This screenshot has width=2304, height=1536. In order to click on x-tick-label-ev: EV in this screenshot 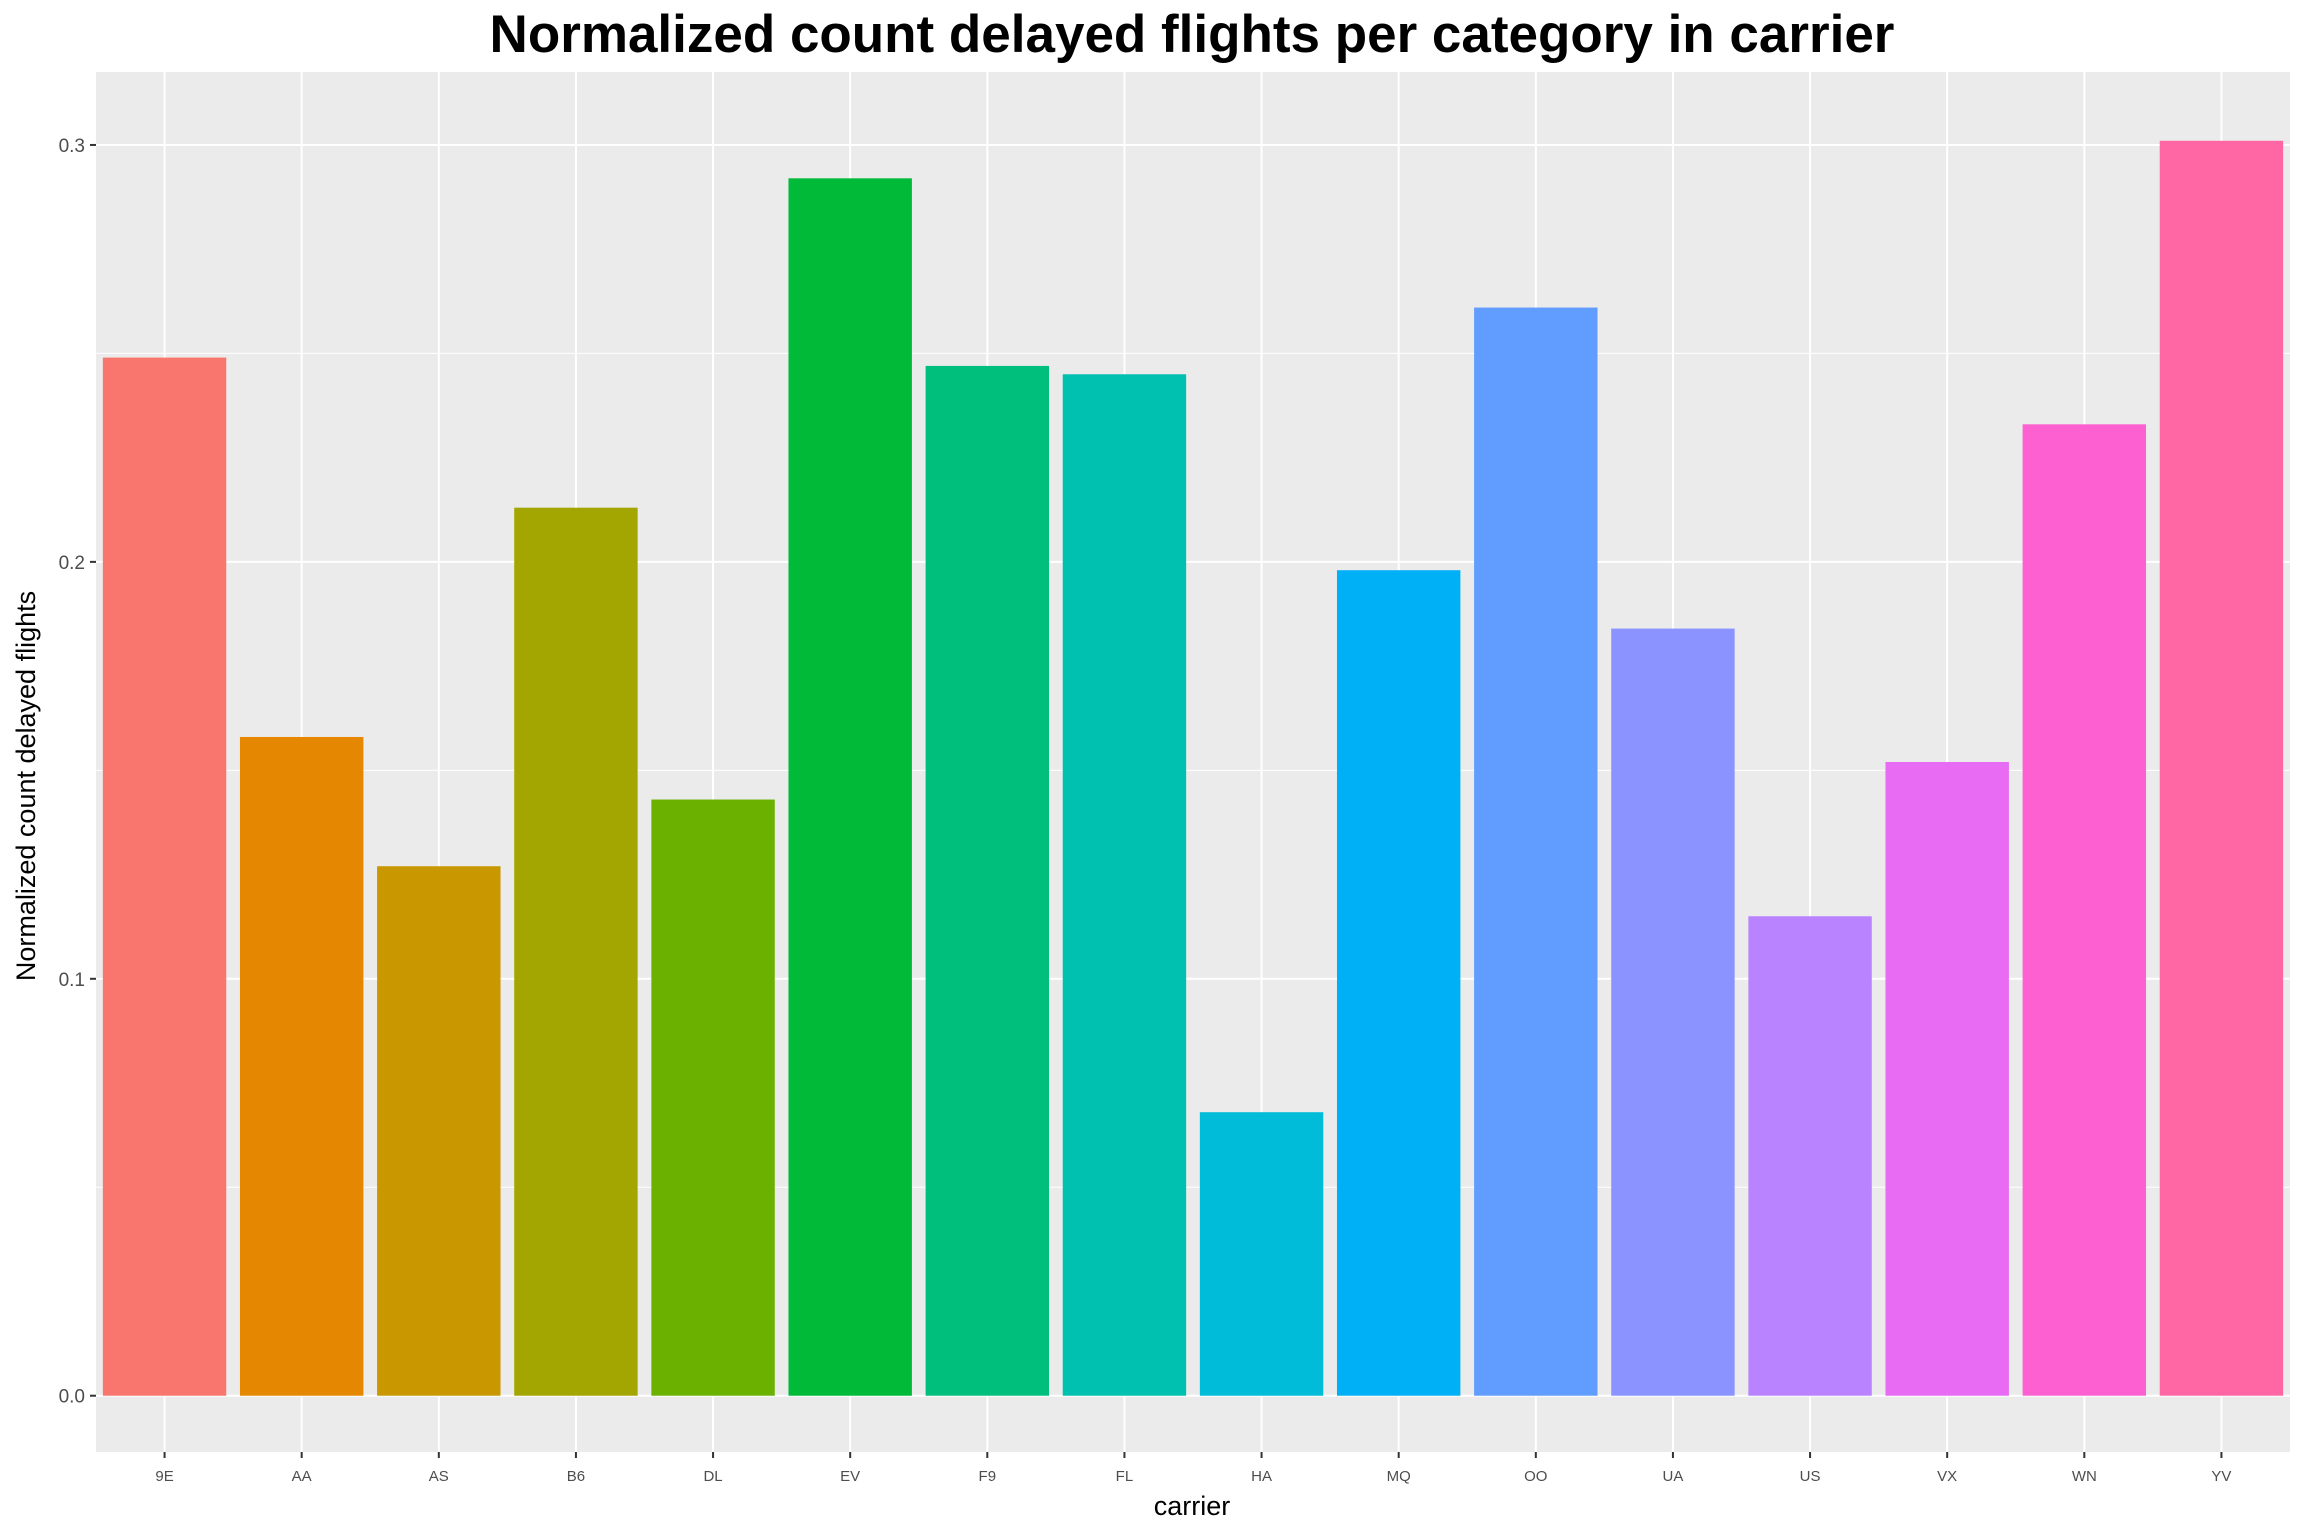, I will do `click(850, 1476)`.